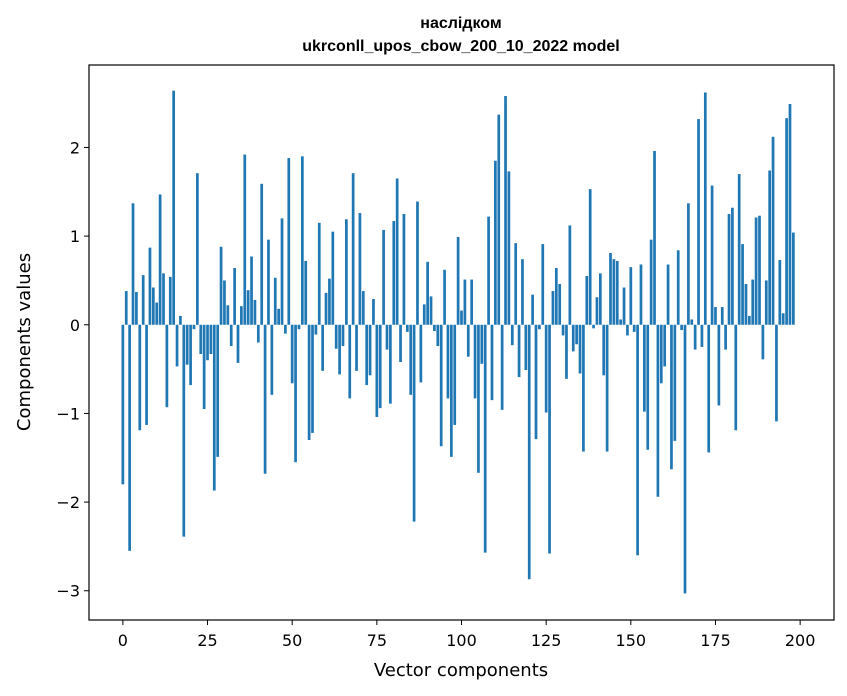 The width and height of the screenshot is (847, 696). What do you see at coordinates (68, 502) in the screenshot?
I see `y-tick-label: −2` at bounding box center [68, 502].